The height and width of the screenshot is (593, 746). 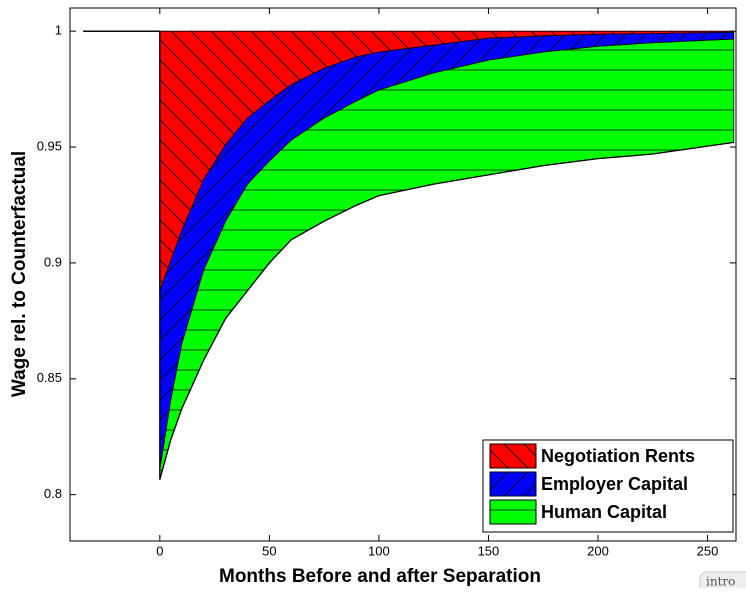 What do you see at coordinates (19, 274) in the screenshot?
I see `y-axis-title: Wage rel. to Counterfactual` at bounding box center [19, 274].